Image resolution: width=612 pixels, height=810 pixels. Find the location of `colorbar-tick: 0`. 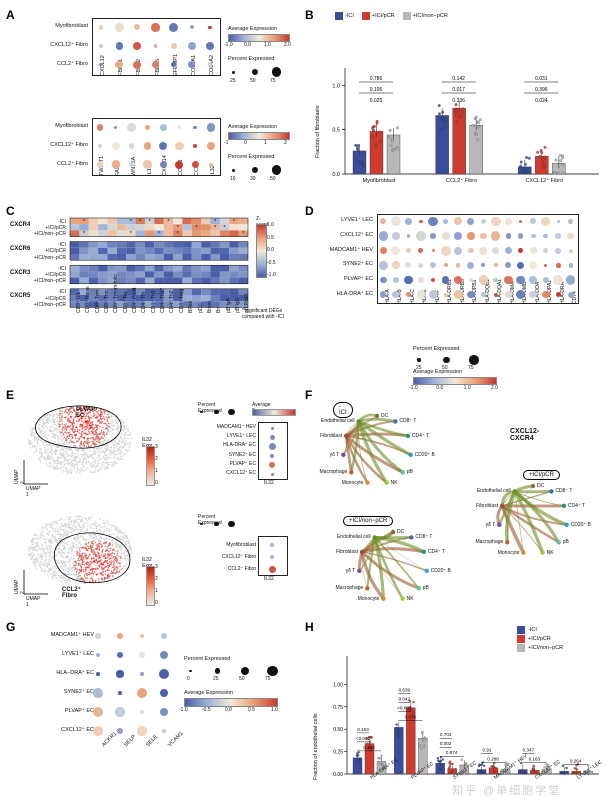

colorbar-tick: 0 is located at coordinates (245, 143).